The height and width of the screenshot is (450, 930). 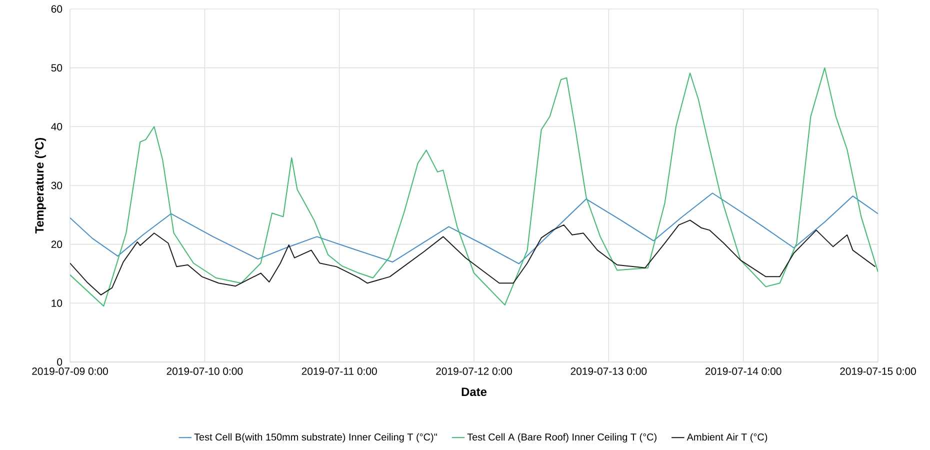 What do you see at coordinates (561, 438) in the screenshot?
I see `legend-label: Test Cell A (Bare Roof) Inner Ceiling T (°C)` at bounding box center [561, 438].